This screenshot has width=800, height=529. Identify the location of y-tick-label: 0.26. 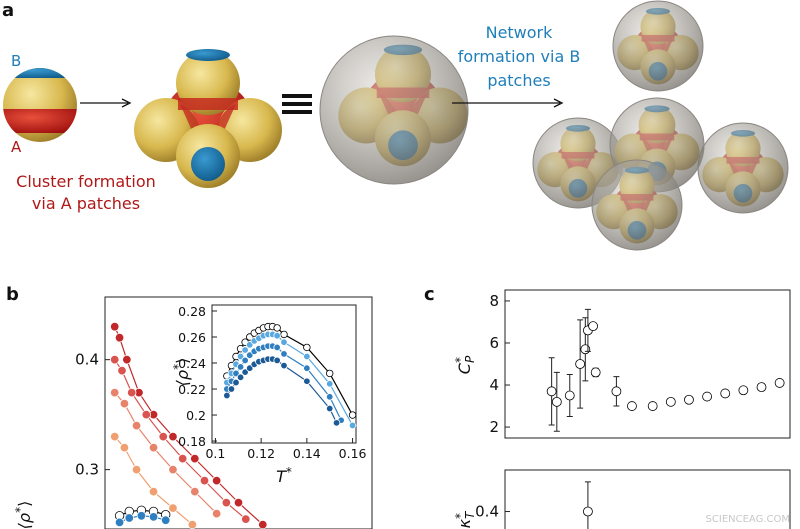
(192, 337).